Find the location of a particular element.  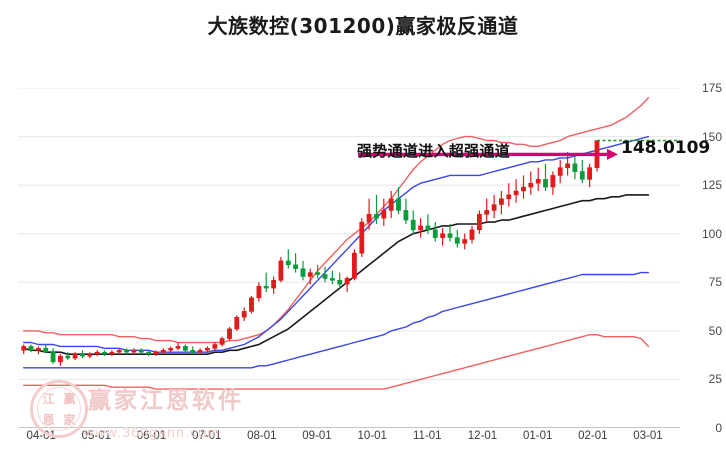

y-axis-tick-label: 0 is located at coordinates (718, 428).